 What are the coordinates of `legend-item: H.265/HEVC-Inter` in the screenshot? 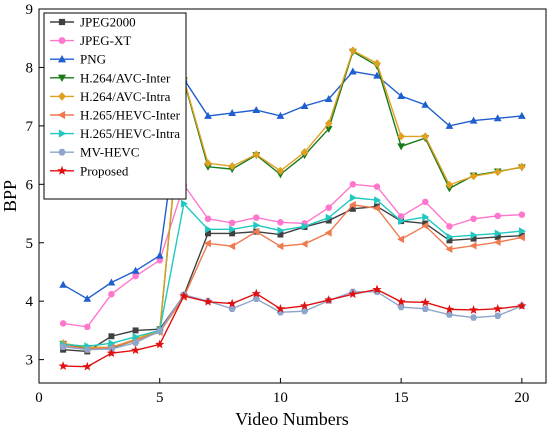 It's located at (115, 115).